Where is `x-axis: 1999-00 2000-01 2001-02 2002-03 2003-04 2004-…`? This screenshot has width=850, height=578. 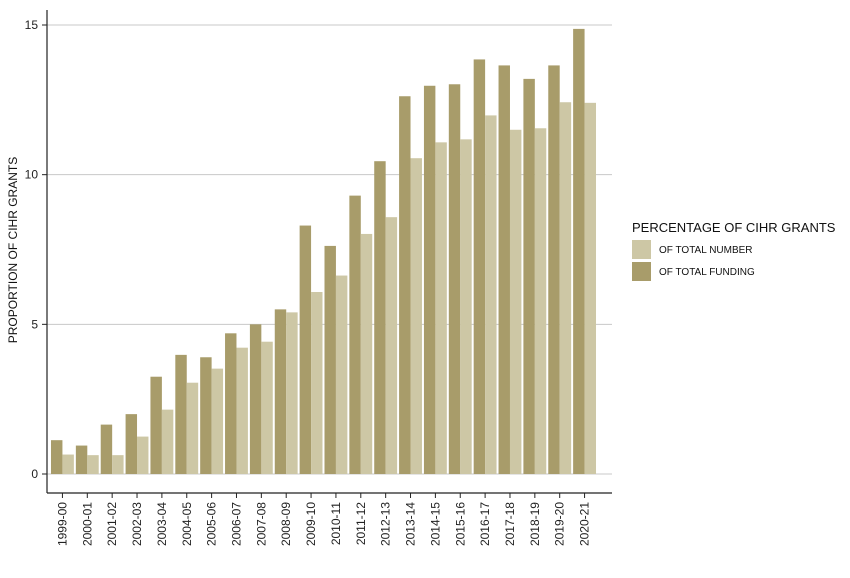 x-axis: 1999-00 2000-01 2001-02 2002-03 2003-04 2004-… is located at coordinates (329, 519).